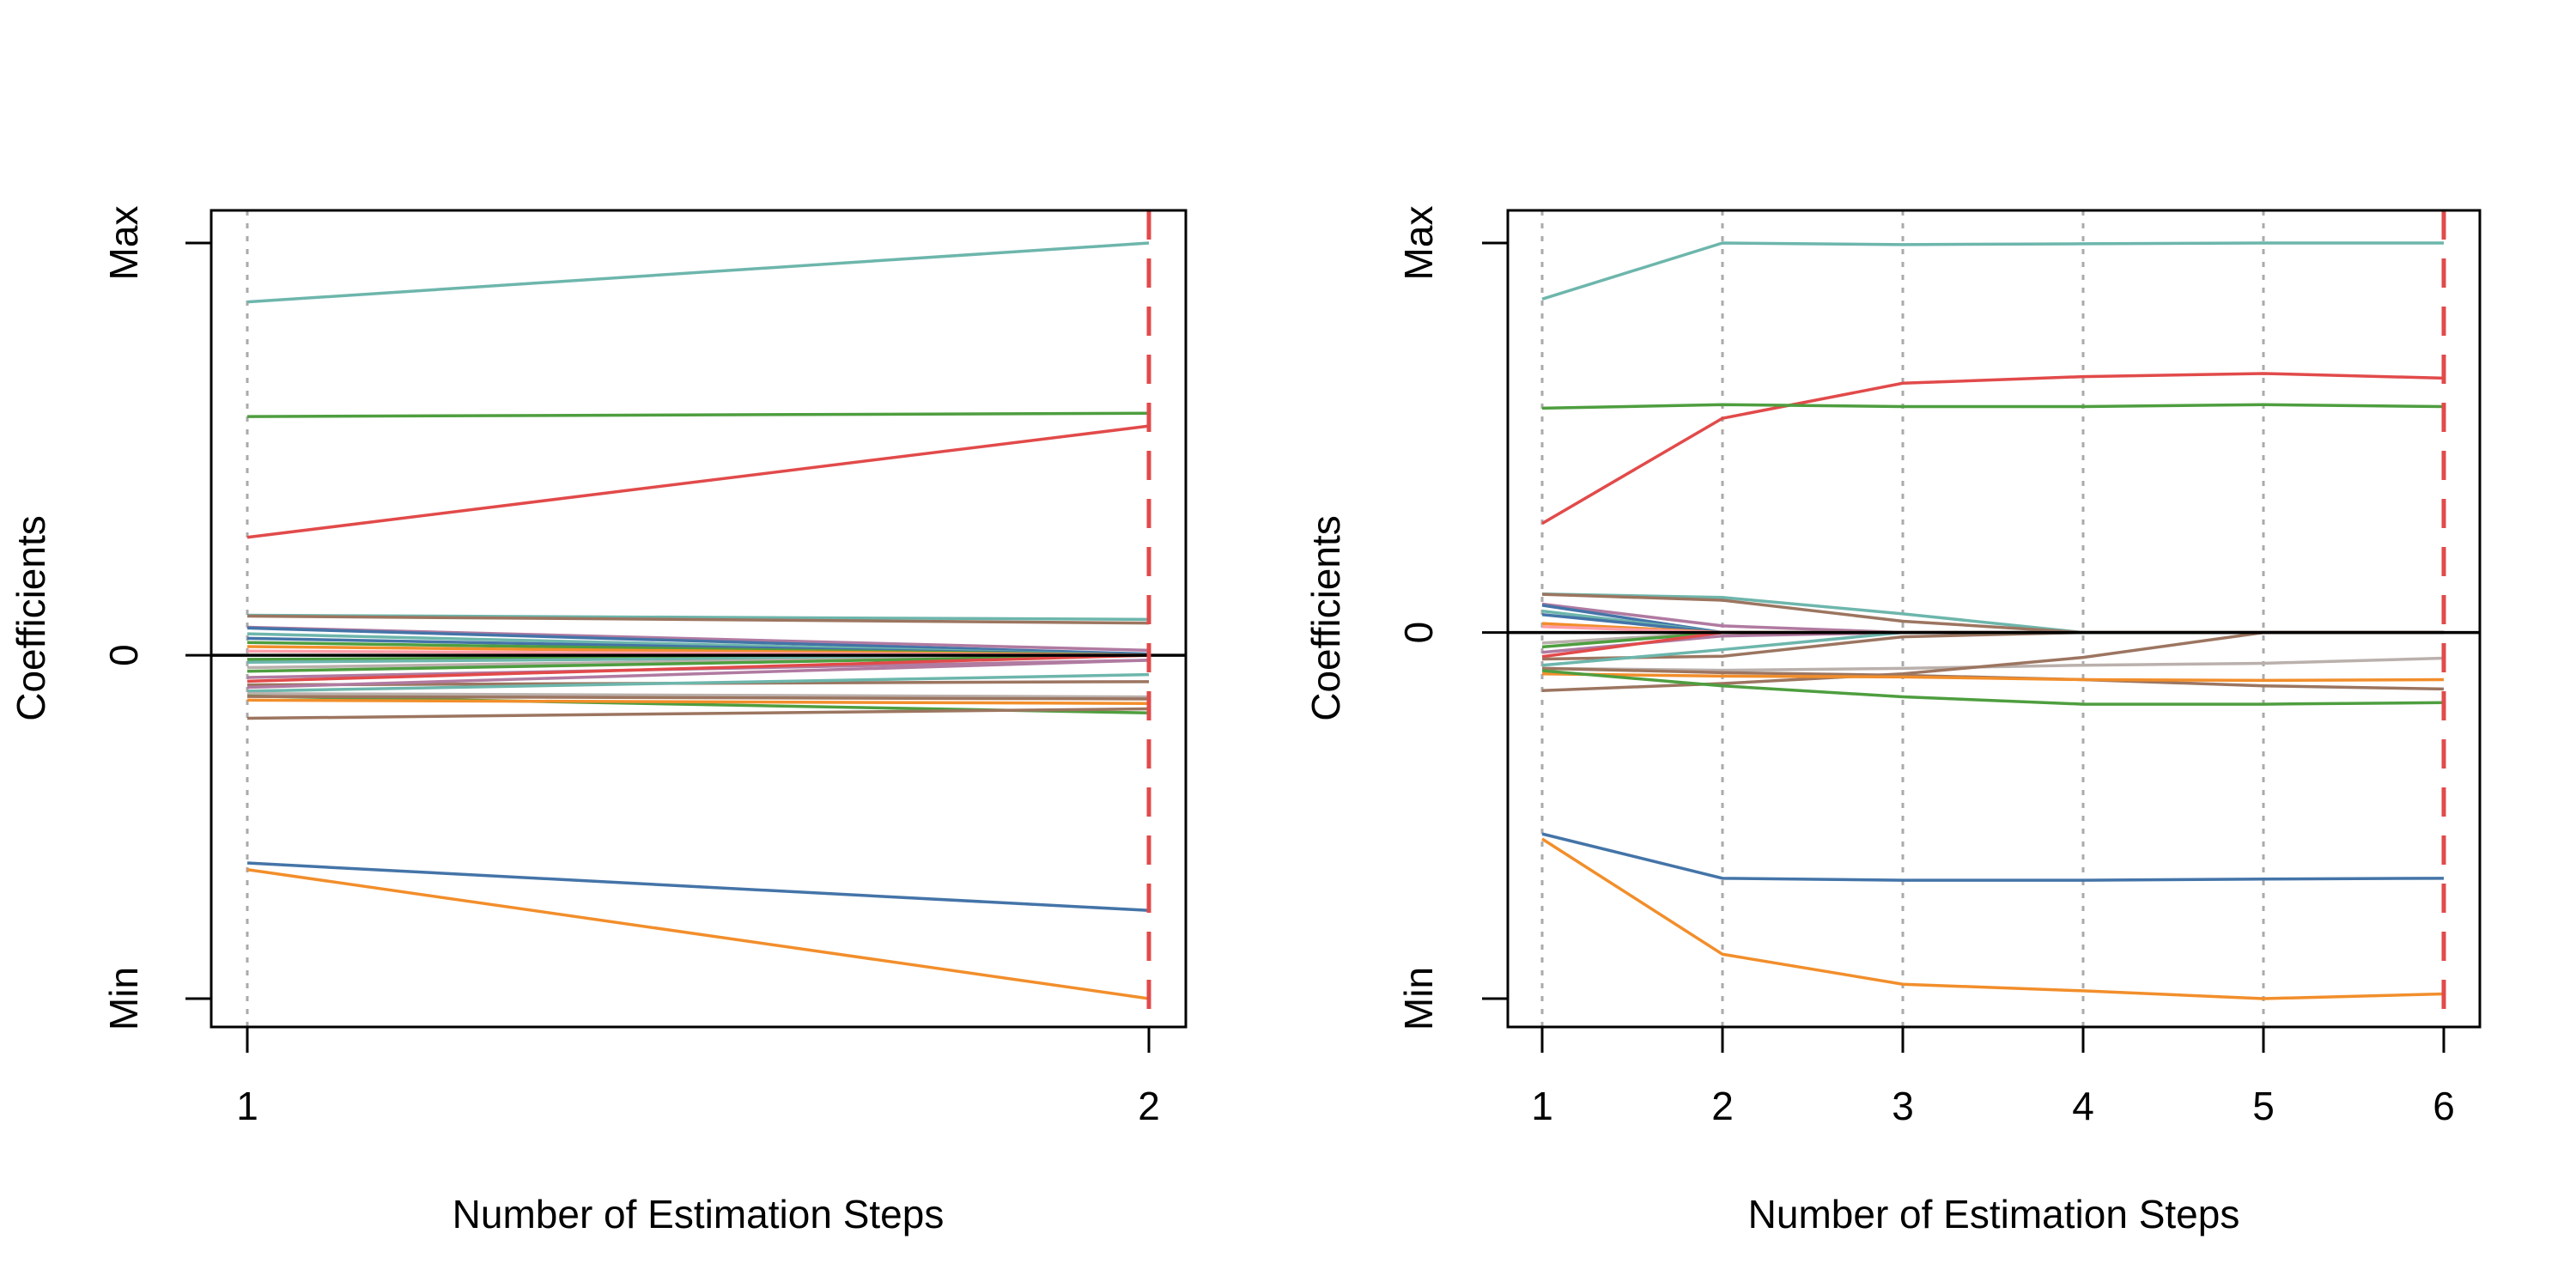 Image resolution: width=2576 pixels, height=1288 pixels. What do you see at coordinates (2263, 1106) in the screenshot?
I see `x-tick-label: 5` at bounding box center [2263, 1106].